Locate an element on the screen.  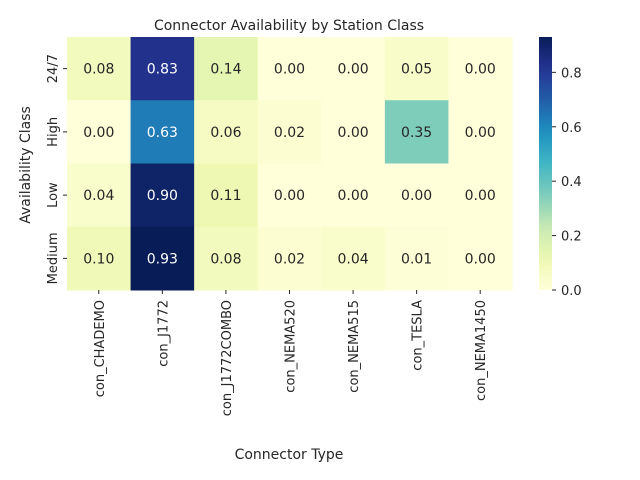
cell-value-label: 0.05 is located at coordinates (416, 70).